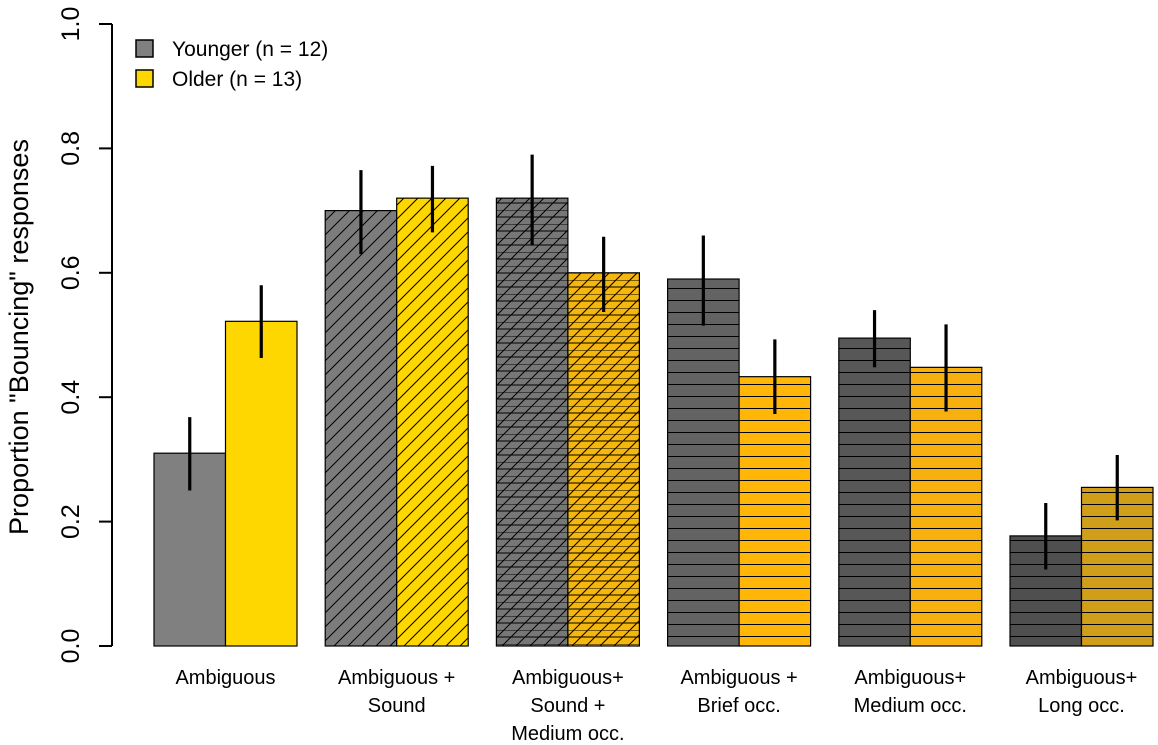 Image resolution: width=1158 pixels, height=745 pixels. What do you see at coordinates (231, 64) in the screenshot?
I see `legend: Younger (n = 12) Older (n = 13)` at bounding box center [231, 64].